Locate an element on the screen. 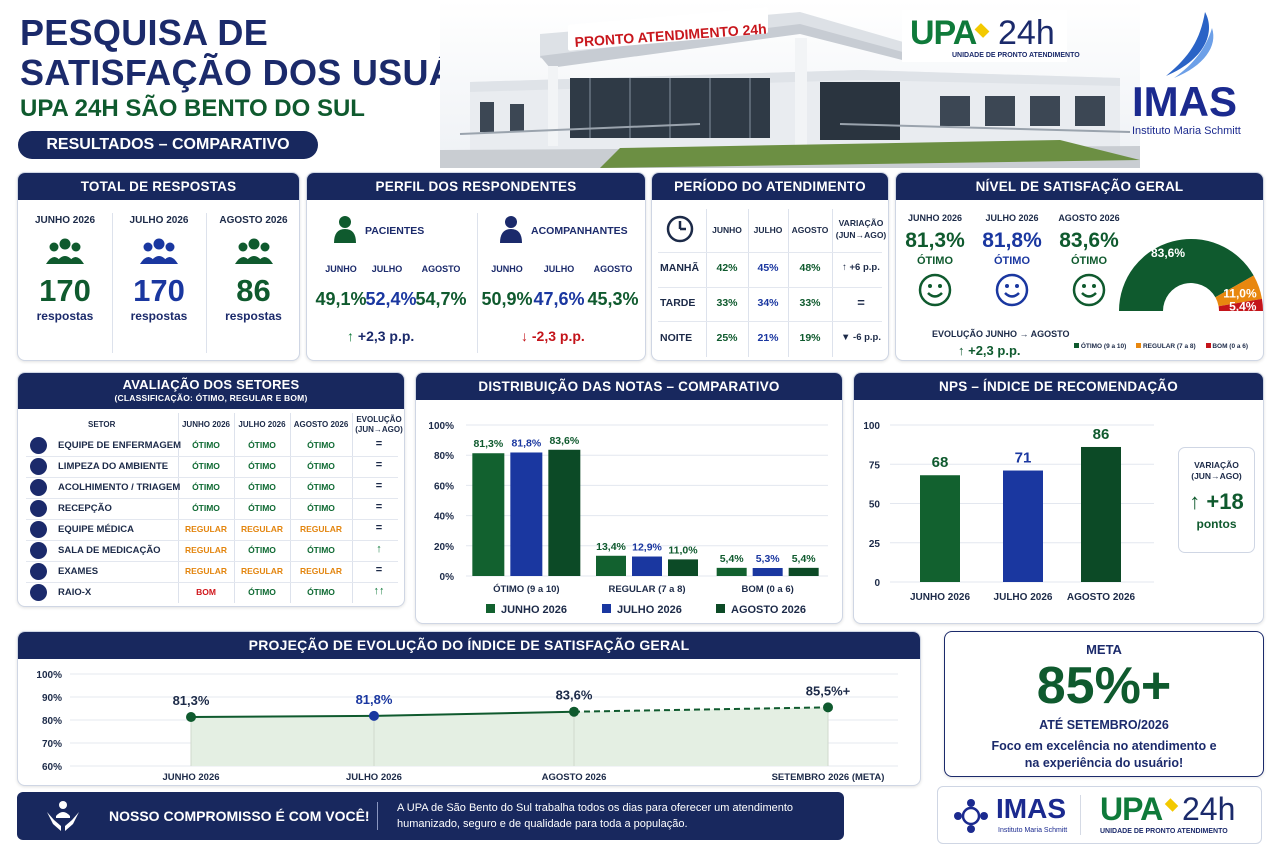 The width and height of the screenshot is (1280, 853). meta-value: 85%+ is located at coordinates (1104, 686).